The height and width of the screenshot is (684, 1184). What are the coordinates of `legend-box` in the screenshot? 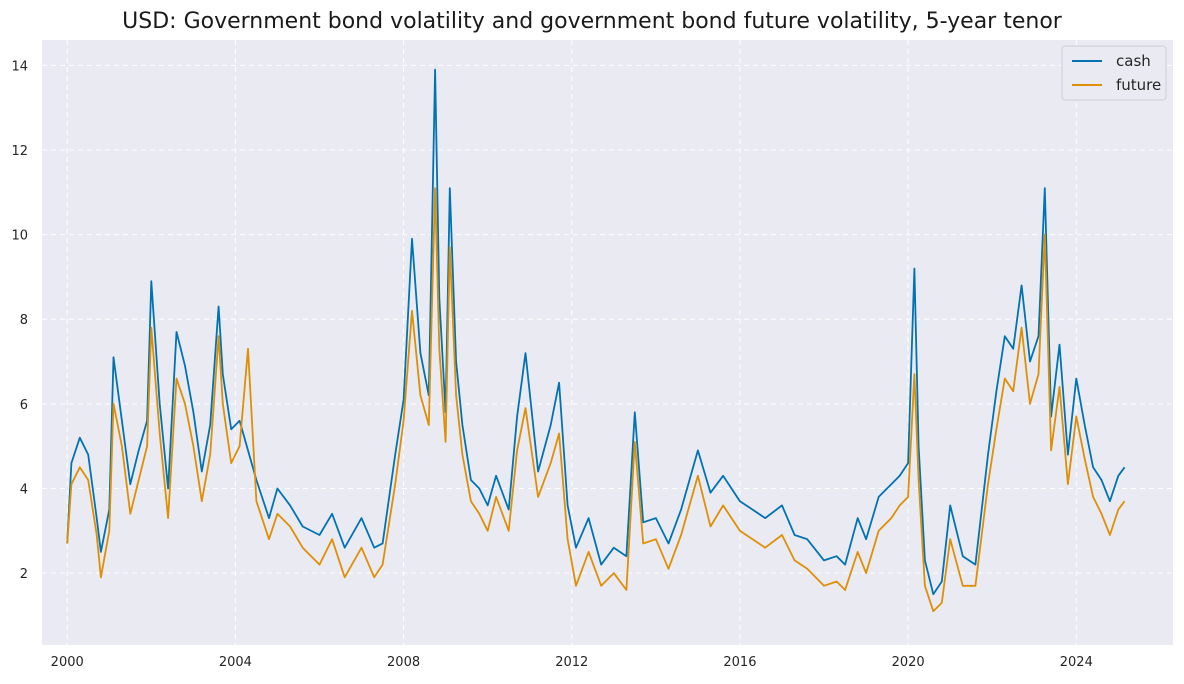 It's located at (1114, 73).